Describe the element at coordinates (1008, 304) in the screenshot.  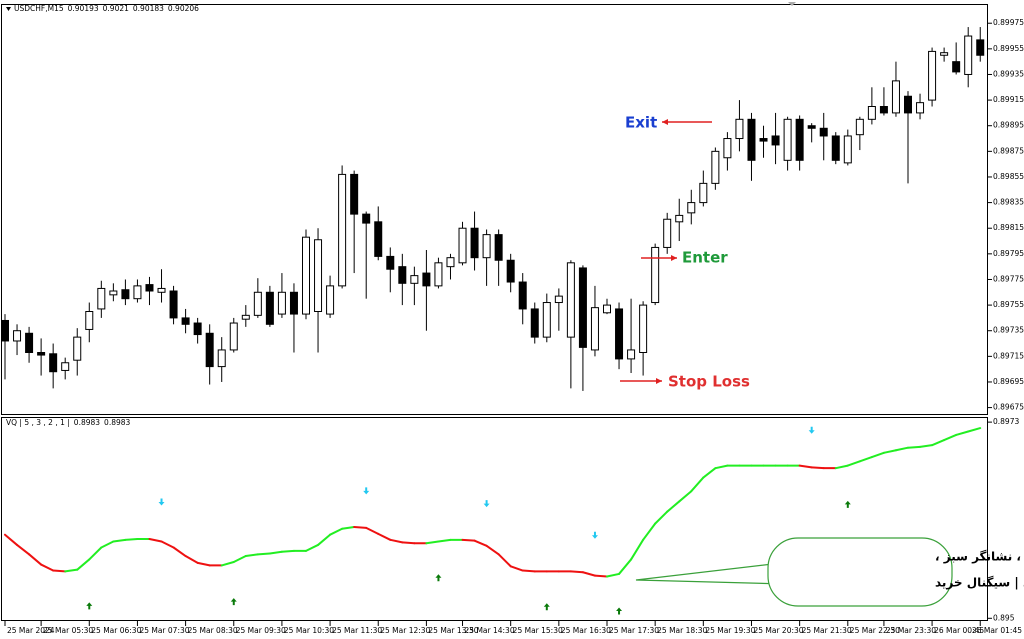
I see `y-tick-label: 0.89755` at that location.